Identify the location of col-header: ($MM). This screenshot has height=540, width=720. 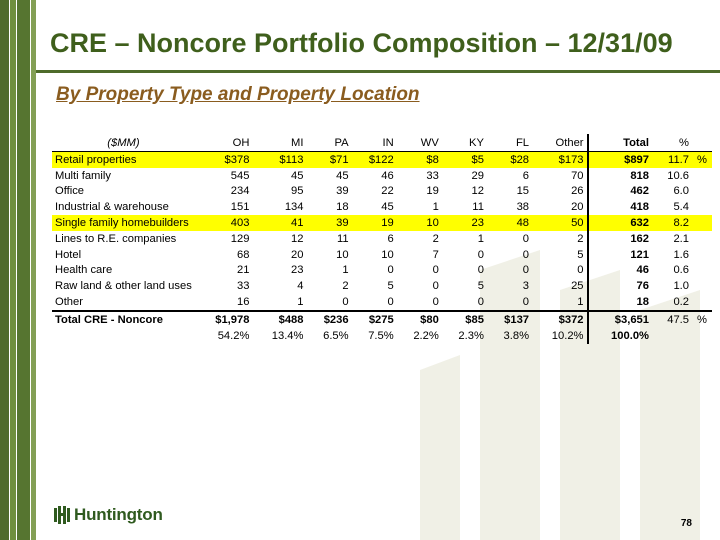
(123, 143).